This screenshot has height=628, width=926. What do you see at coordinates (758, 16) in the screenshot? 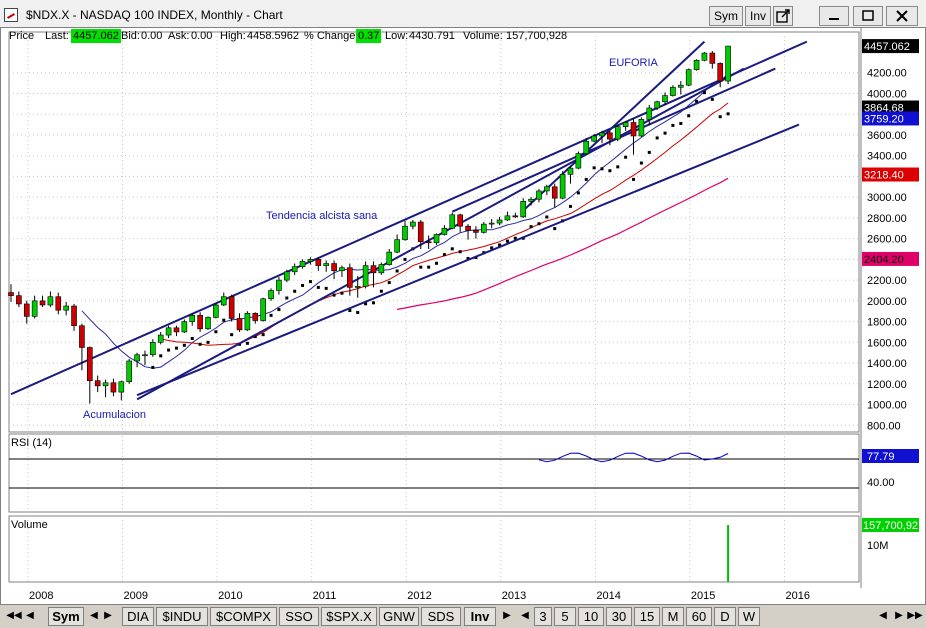
I see `inv-button: Inv` at bounding box center [758, 16].